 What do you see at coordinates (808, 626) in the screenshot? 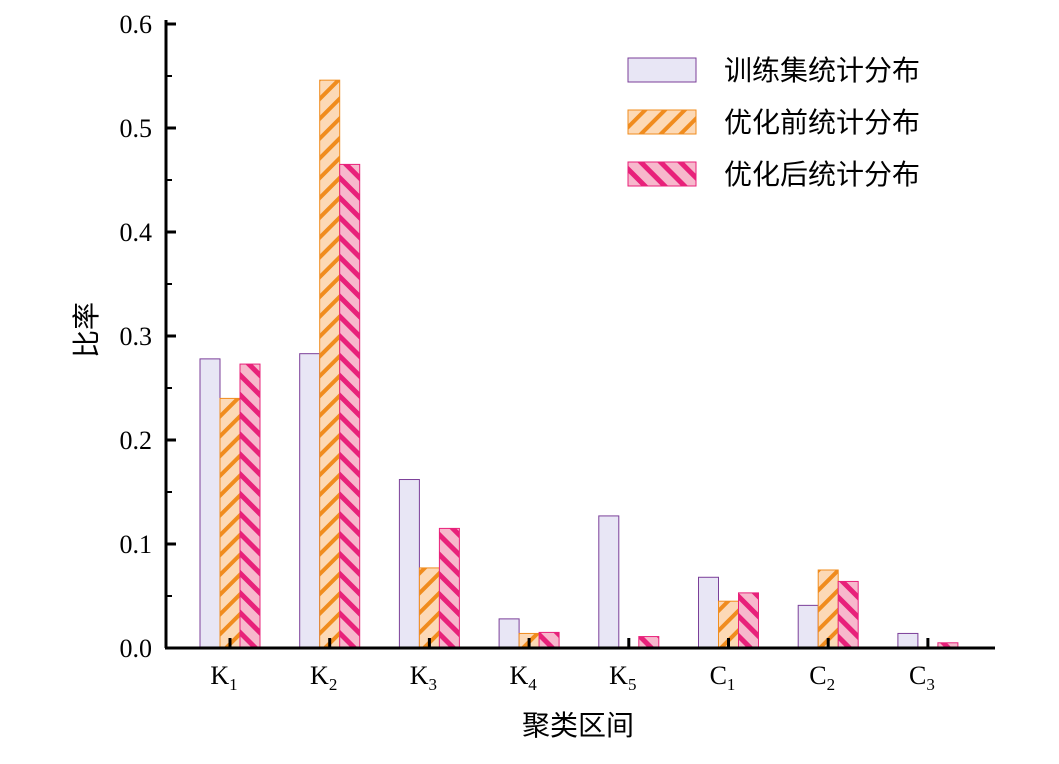
I see `bar-1-c2` at bounding box center [808, 626].